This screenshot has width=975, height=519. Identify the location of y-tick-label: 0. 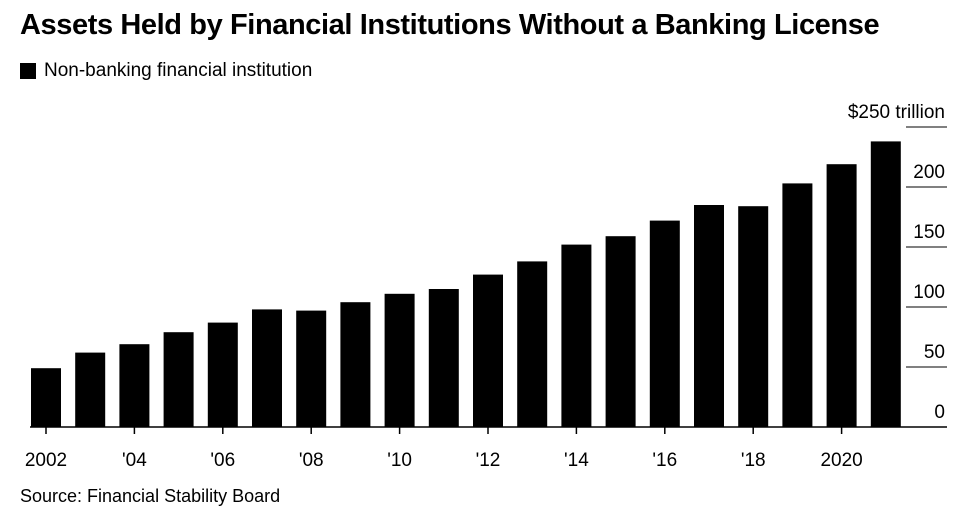
(939, 412).